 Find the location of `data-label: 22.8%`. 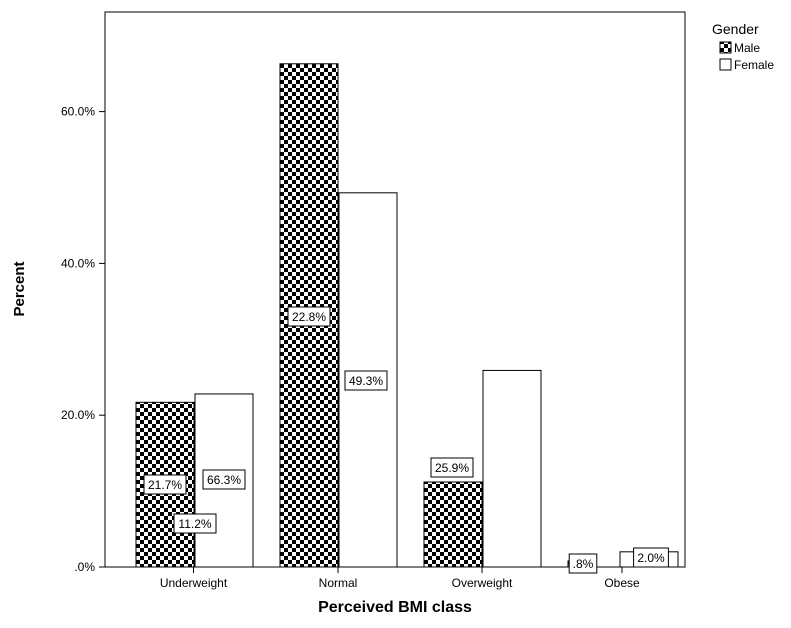

data-label: 22.8% is located at coordinates (309, 316).